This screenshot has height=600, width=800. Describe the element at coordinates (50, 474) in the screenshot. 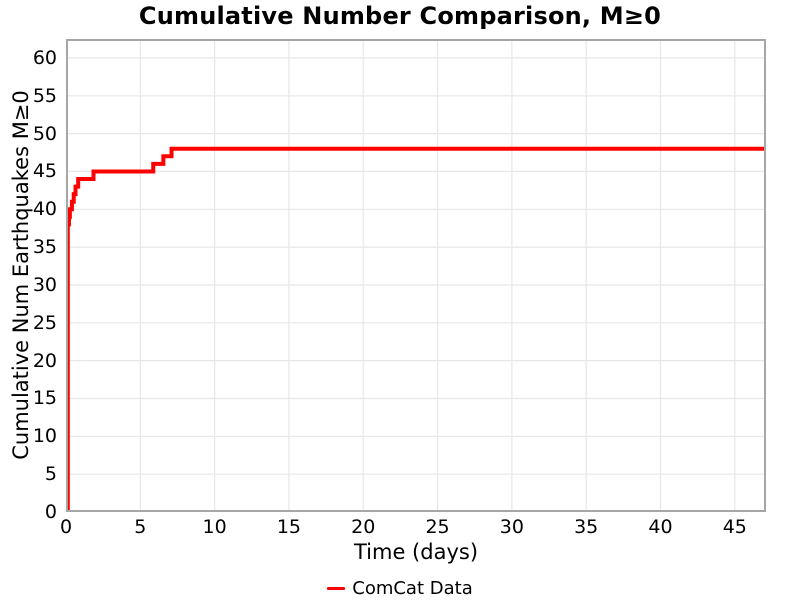

I see `y-tick-label: 5` at that location.